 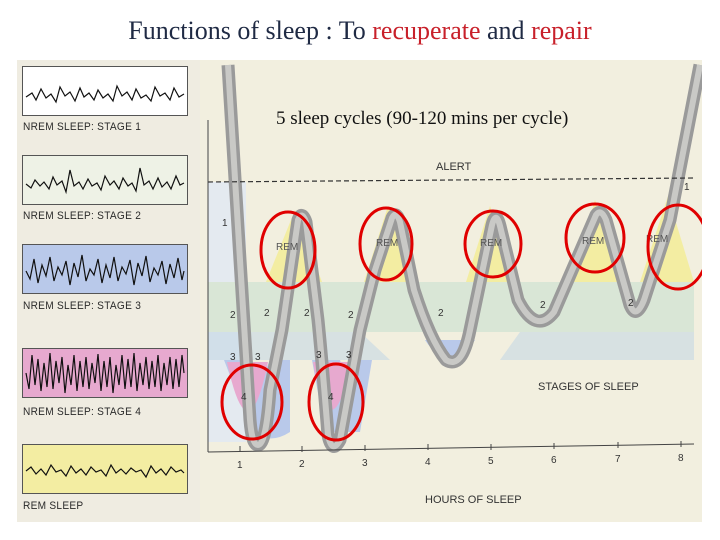 I want to click on eeg-label-stage-4: NREM SLEEP: STAGE 4, so click(x=82, y=412).